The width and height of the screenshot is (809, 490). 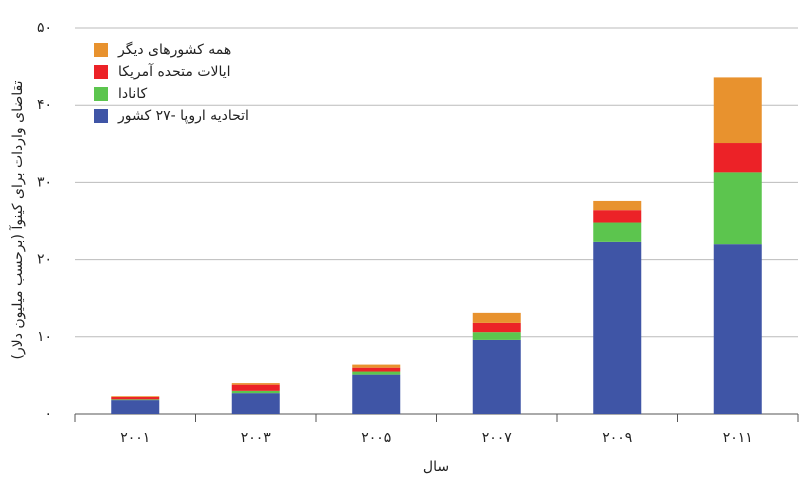 What do you see at coordinates (44, 105) in the screenshot?
I see `y-tick-label: ۴۰` at bounding box center [44, 105].